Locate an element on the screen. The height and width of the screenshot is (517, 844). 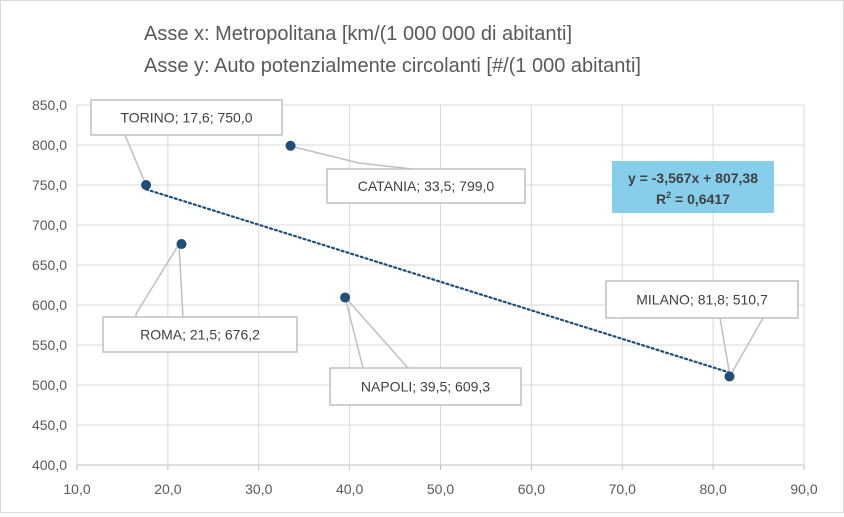
y-tick-label: 600,0 is located at coordinates (49, 305).